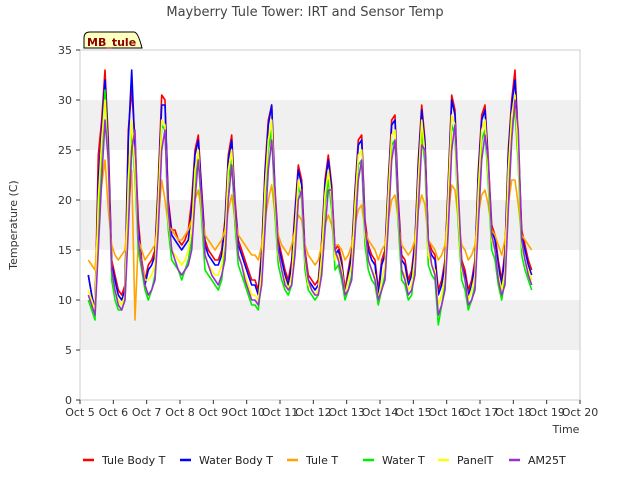 This screenshot has height=480, width=640. Describe the element at coordinates (214, 412) in the screenshot. I see `x-tick-label: Oct 9` at that location.